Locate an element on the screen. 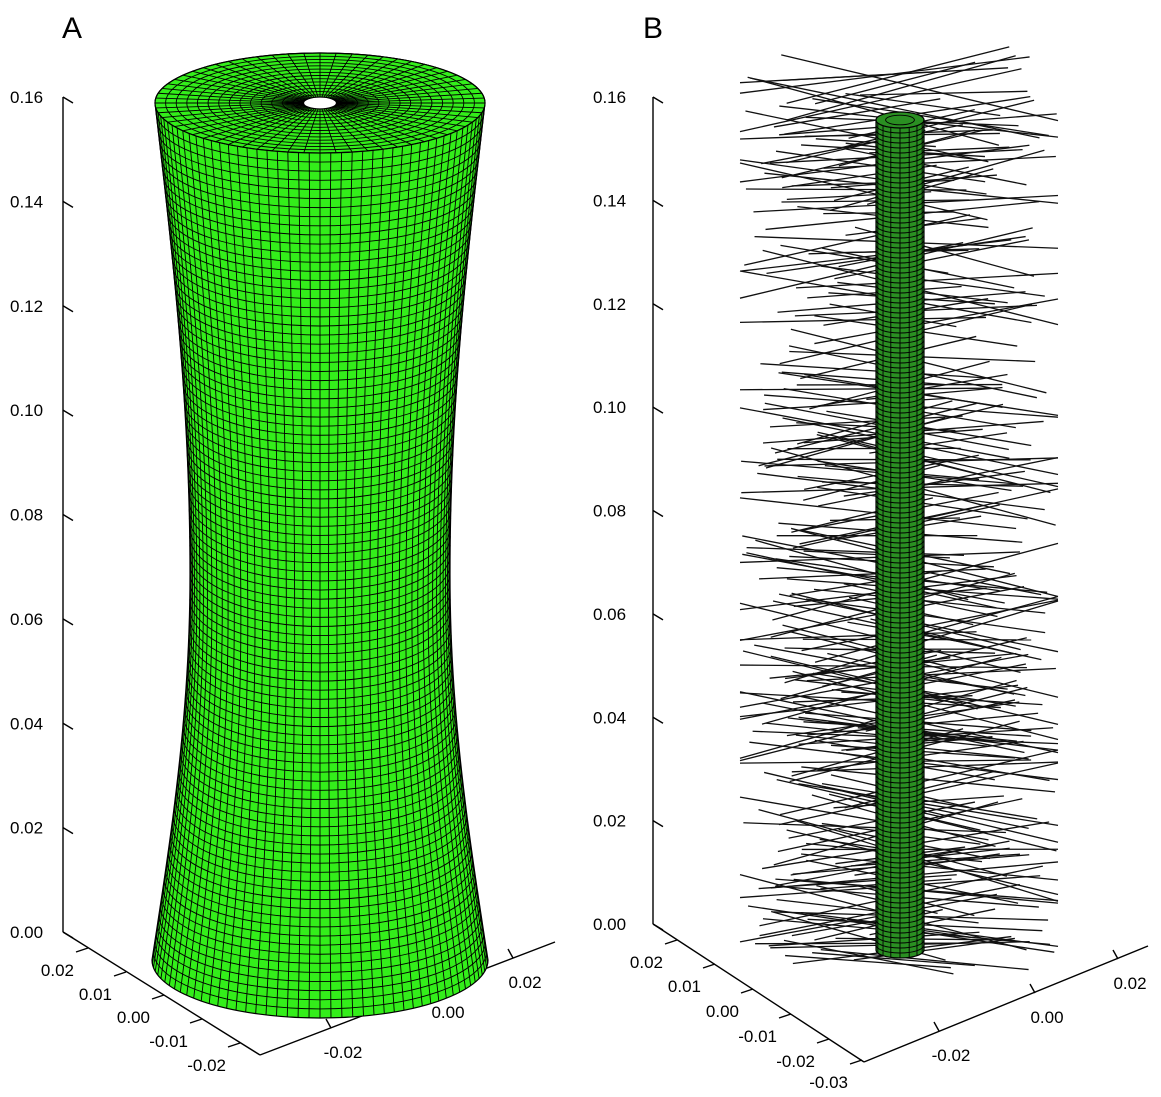 The height and width of the screenshot is (1097, 1161). central-hole is located at coordinates (320, 103).